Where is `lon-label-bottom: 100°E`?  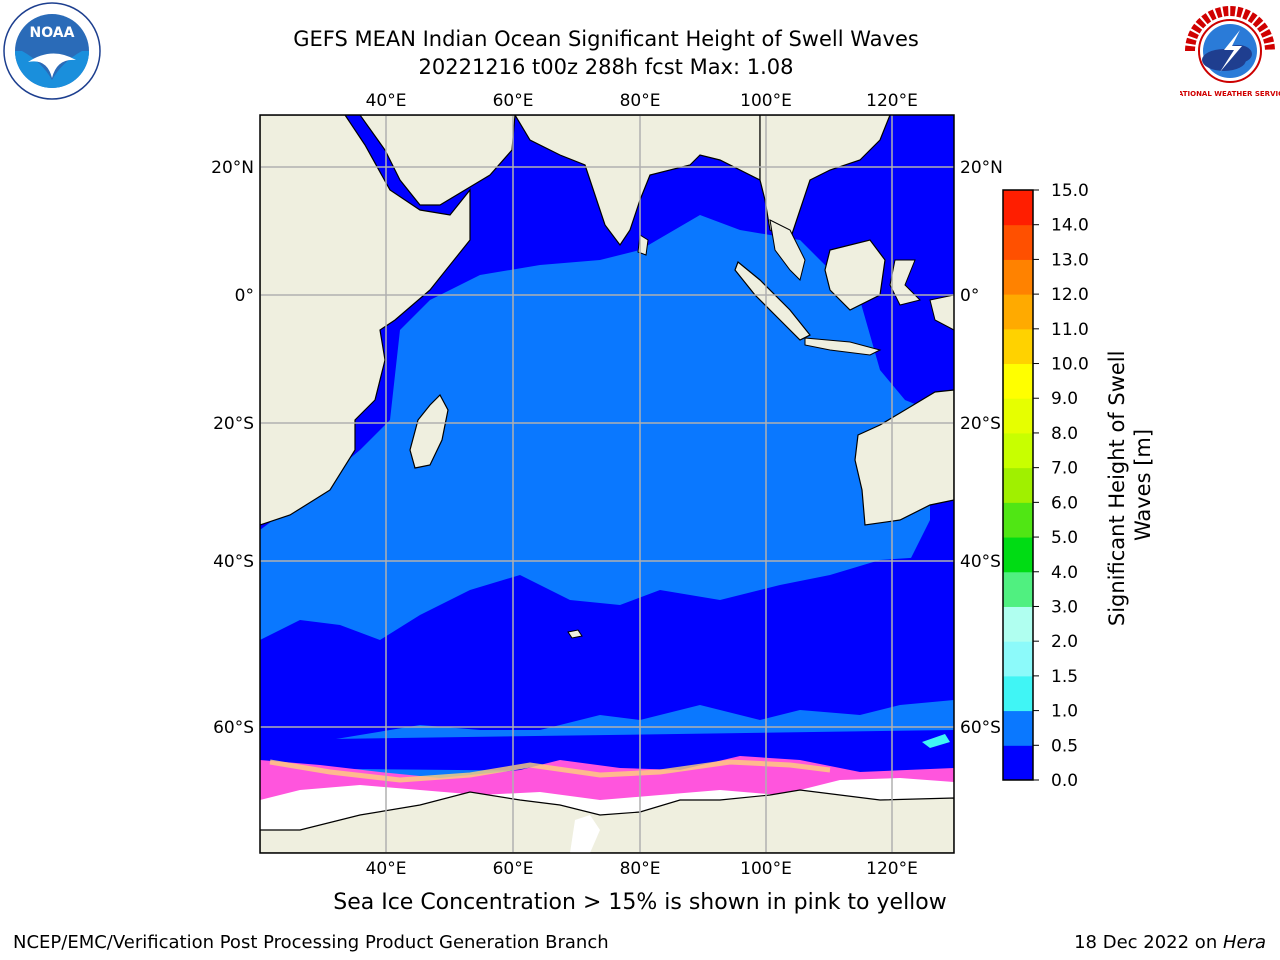
lon-label-bottom: 100°E is located at coordinates (766, 869).